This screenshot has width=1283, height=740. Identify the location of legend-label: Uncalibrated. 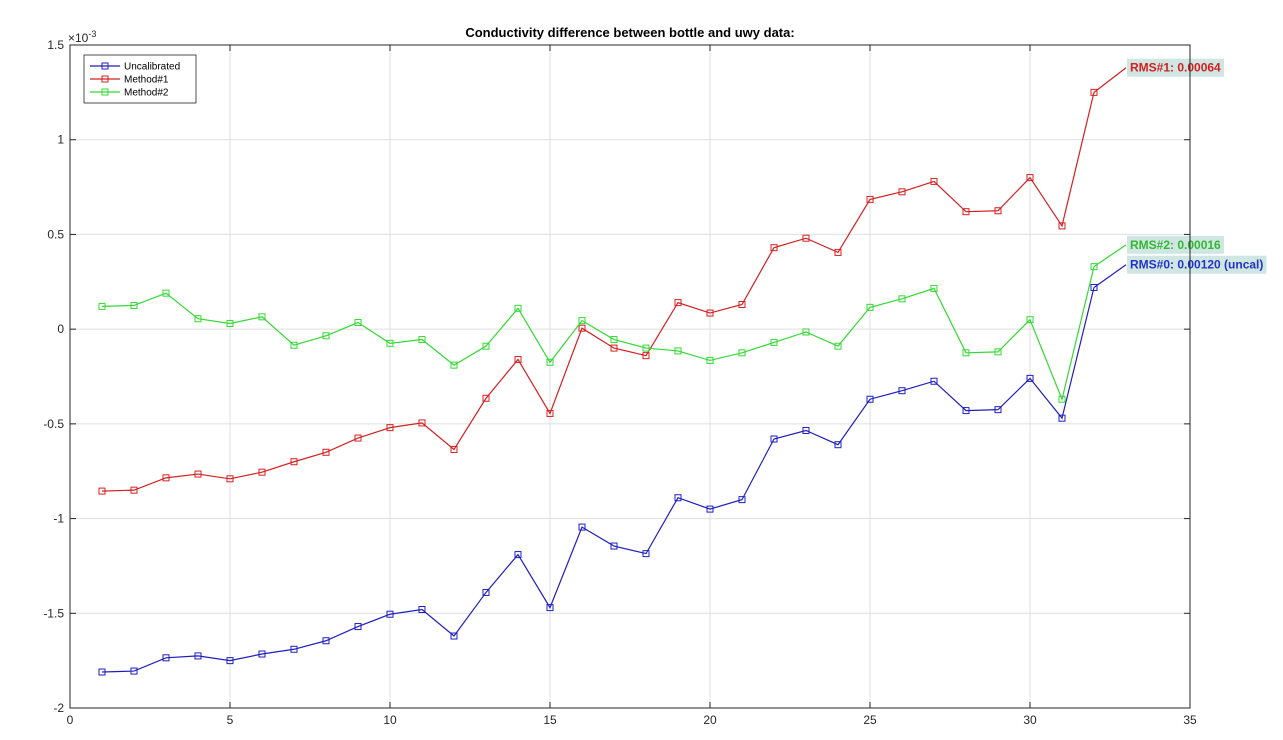
(152, 67).